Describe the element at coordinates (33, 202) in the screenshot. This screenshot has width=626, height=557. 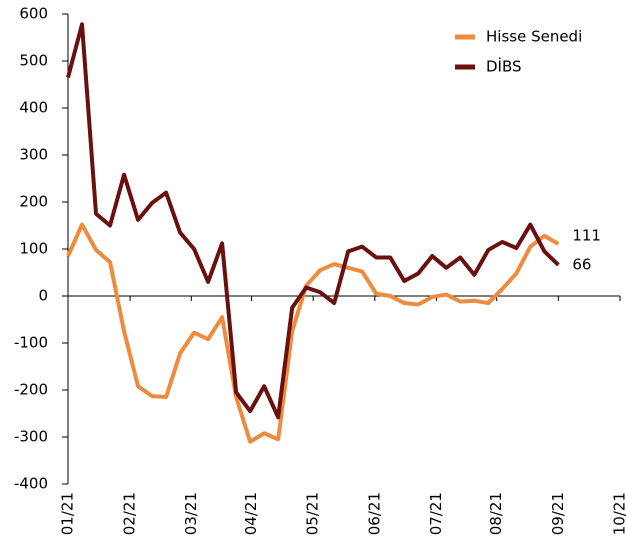
I see `y-tick-label: 200` at that location.